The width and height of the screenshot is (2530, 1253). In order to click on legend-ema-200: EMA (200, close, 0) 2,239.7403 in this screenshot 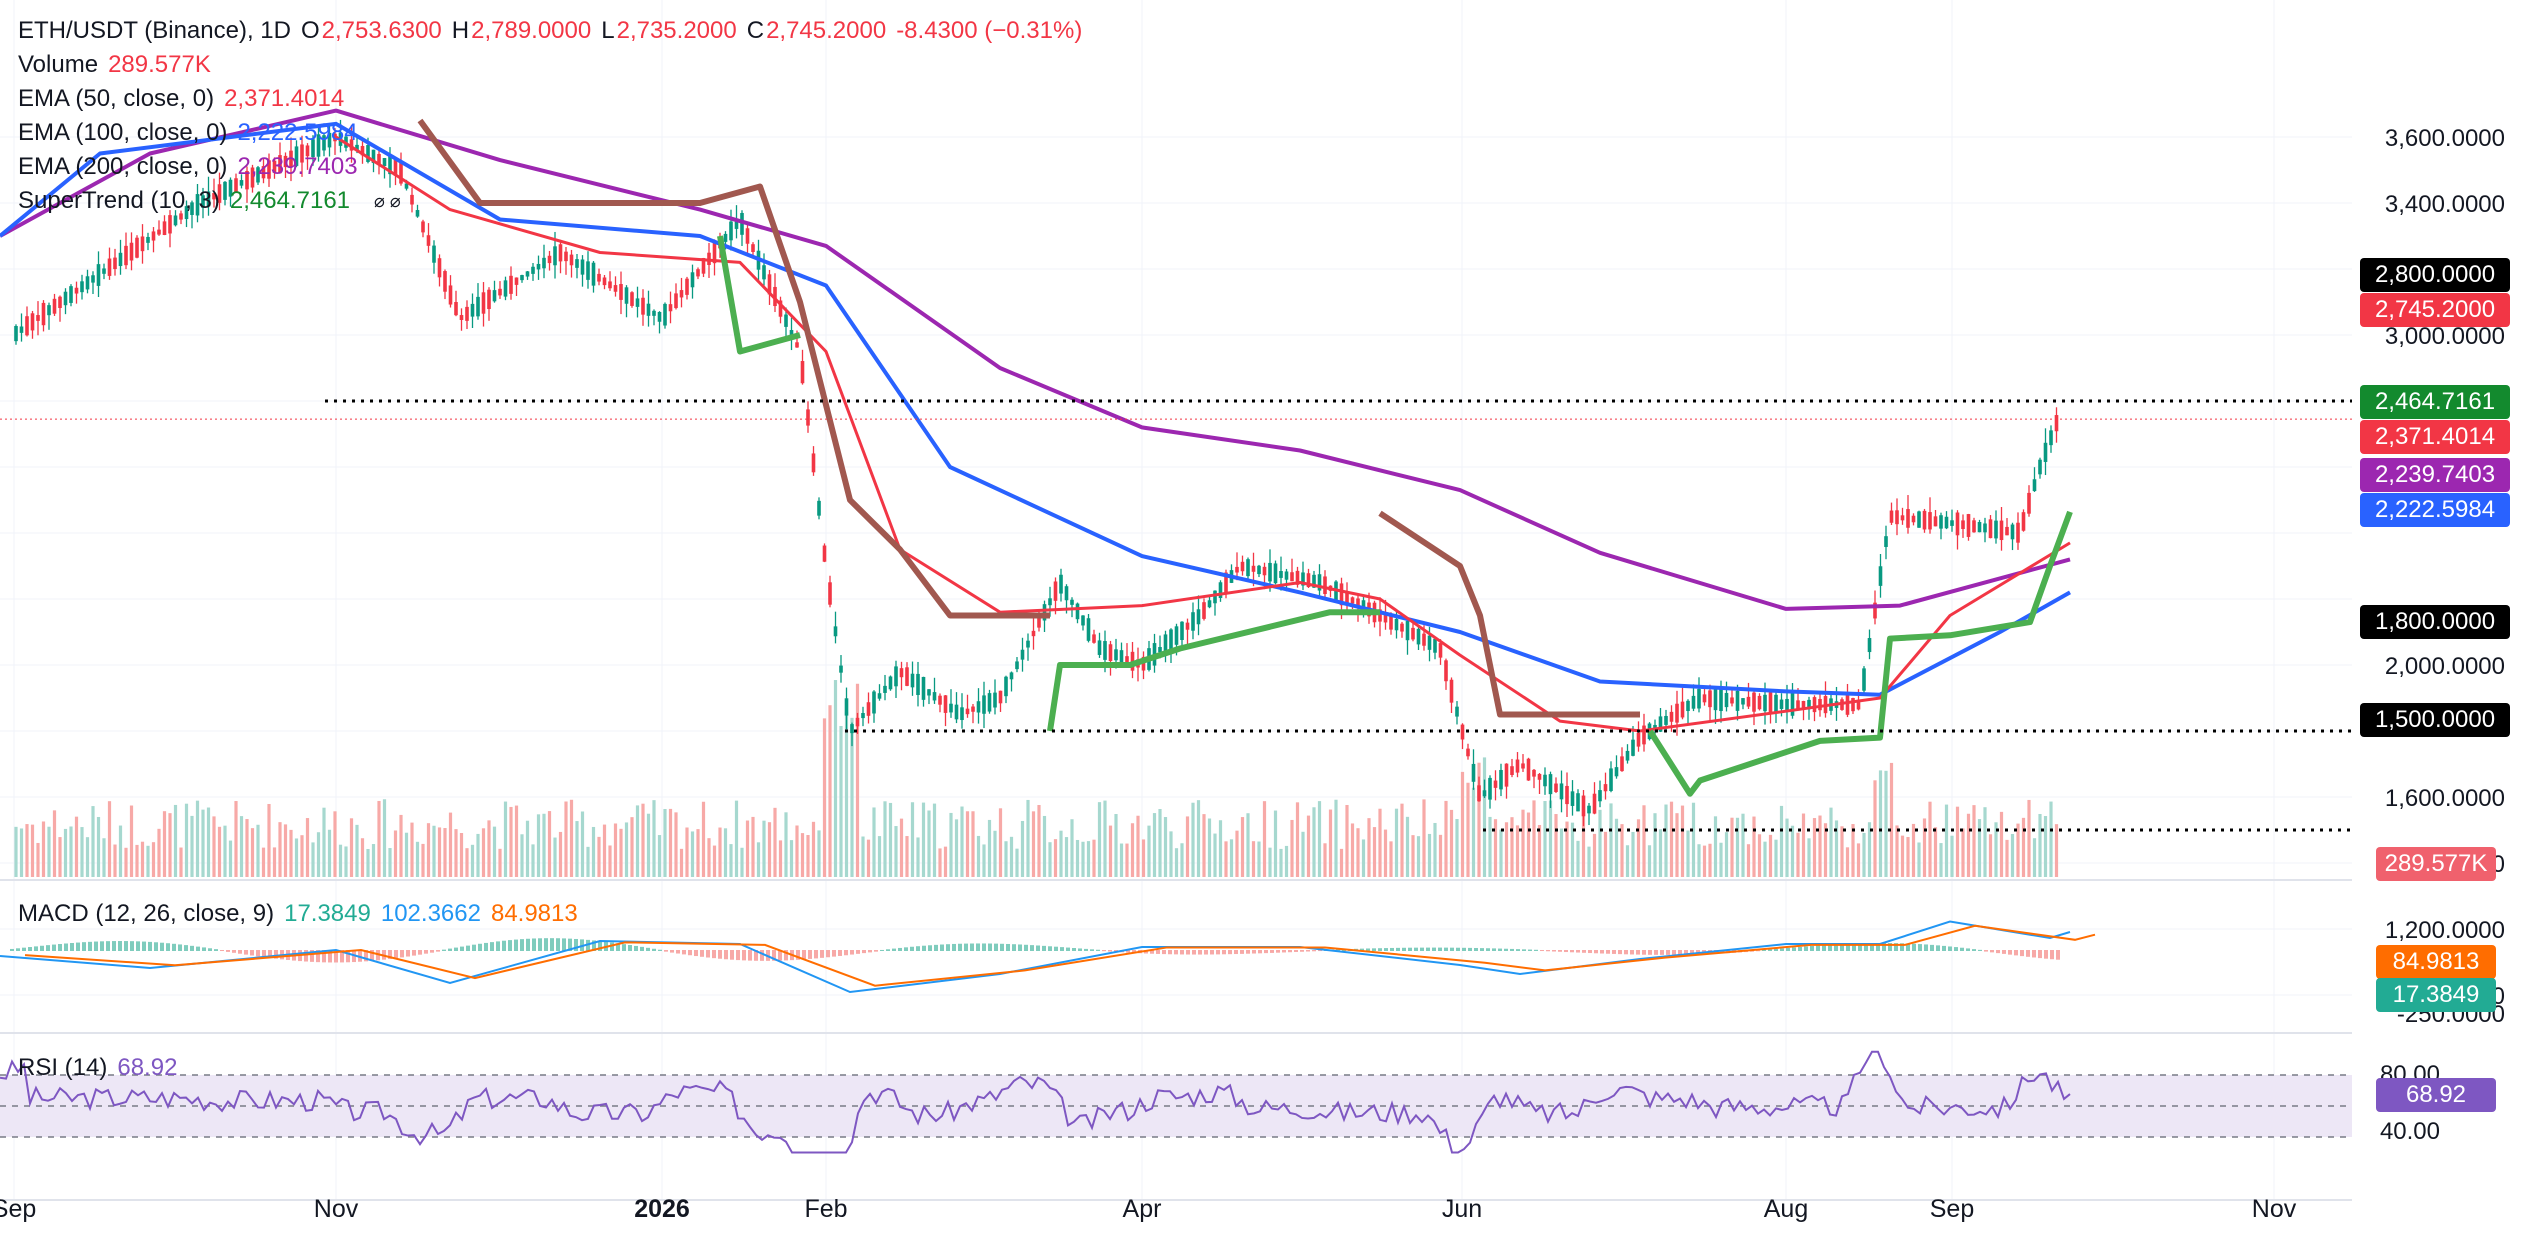, I will do `click(550, 167)`.